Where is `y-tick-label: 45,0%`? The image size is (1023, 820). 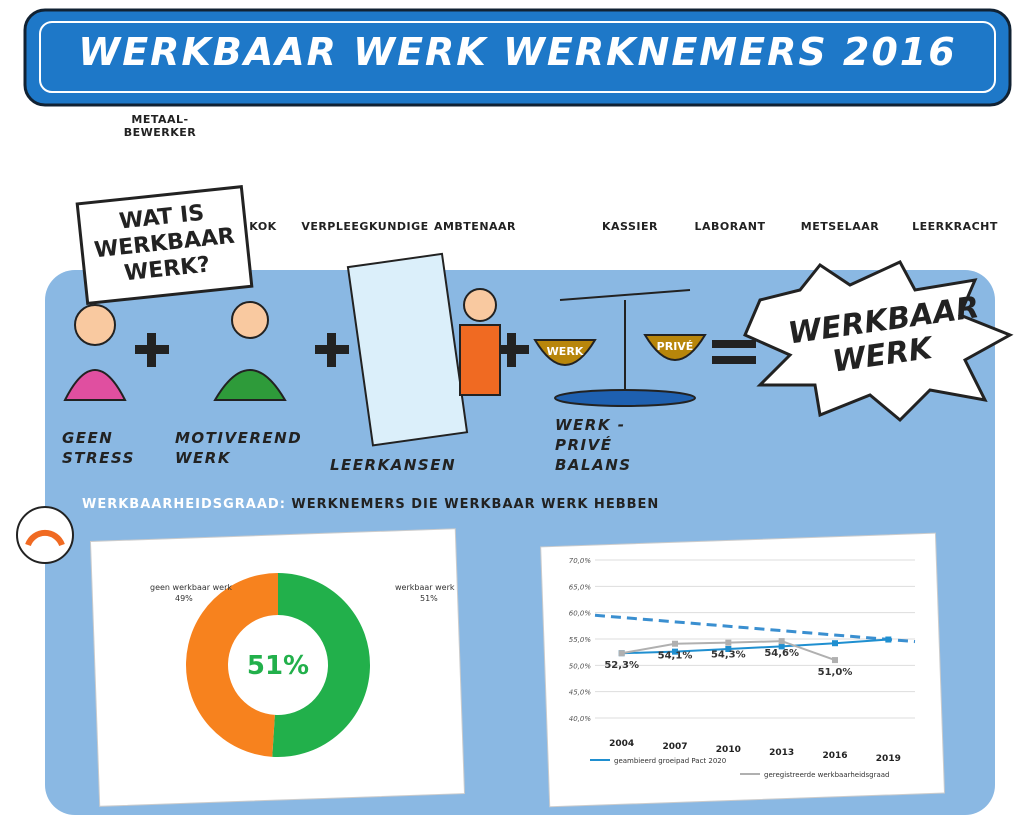
y-tick-label: 45,0% is located at coordinates (580, 693).